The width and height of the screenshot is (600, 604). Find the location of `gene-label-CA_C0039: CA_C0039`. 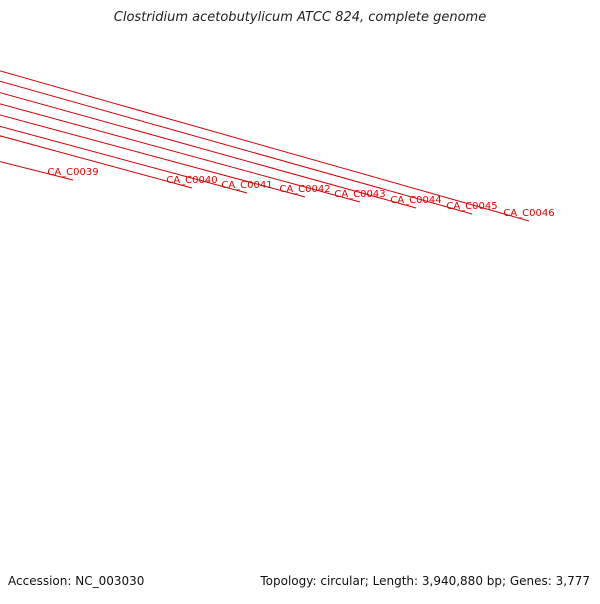

gene-label-CA_C0039: CA_C0039 is located at coordinates (72, 172).